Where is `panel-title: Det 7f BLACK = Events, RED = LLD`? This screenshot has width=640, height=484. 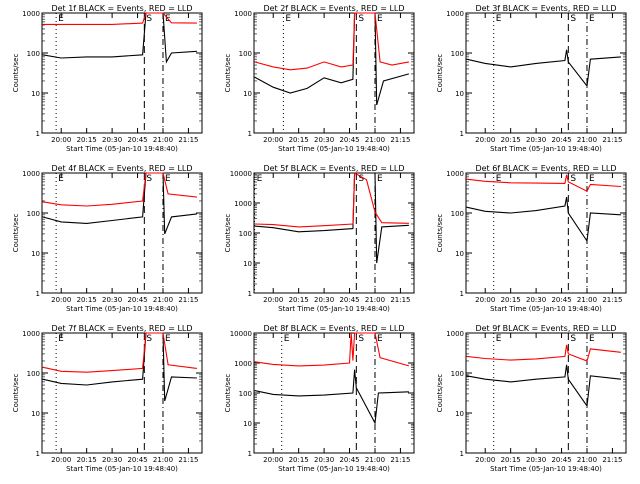 panel-title: Det 7f BLACK = Events, RED = LLD is located at coordinates (121, 328).